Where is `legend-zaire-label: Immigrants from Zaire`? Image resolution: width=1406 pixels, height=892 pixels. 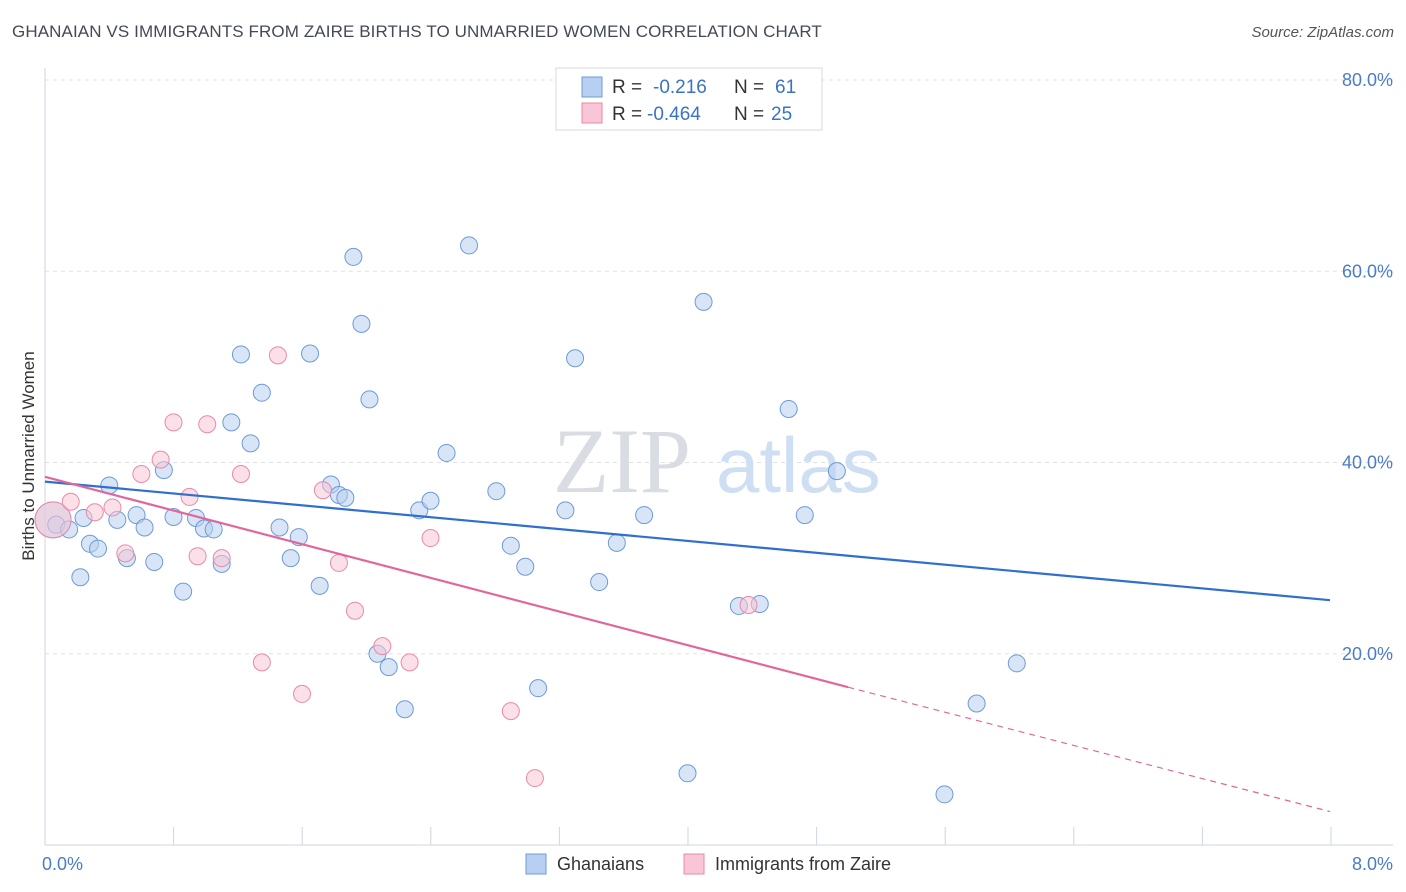 legend-zaire-label: Immigrants from Zaire is located at coordinates (803, 864).